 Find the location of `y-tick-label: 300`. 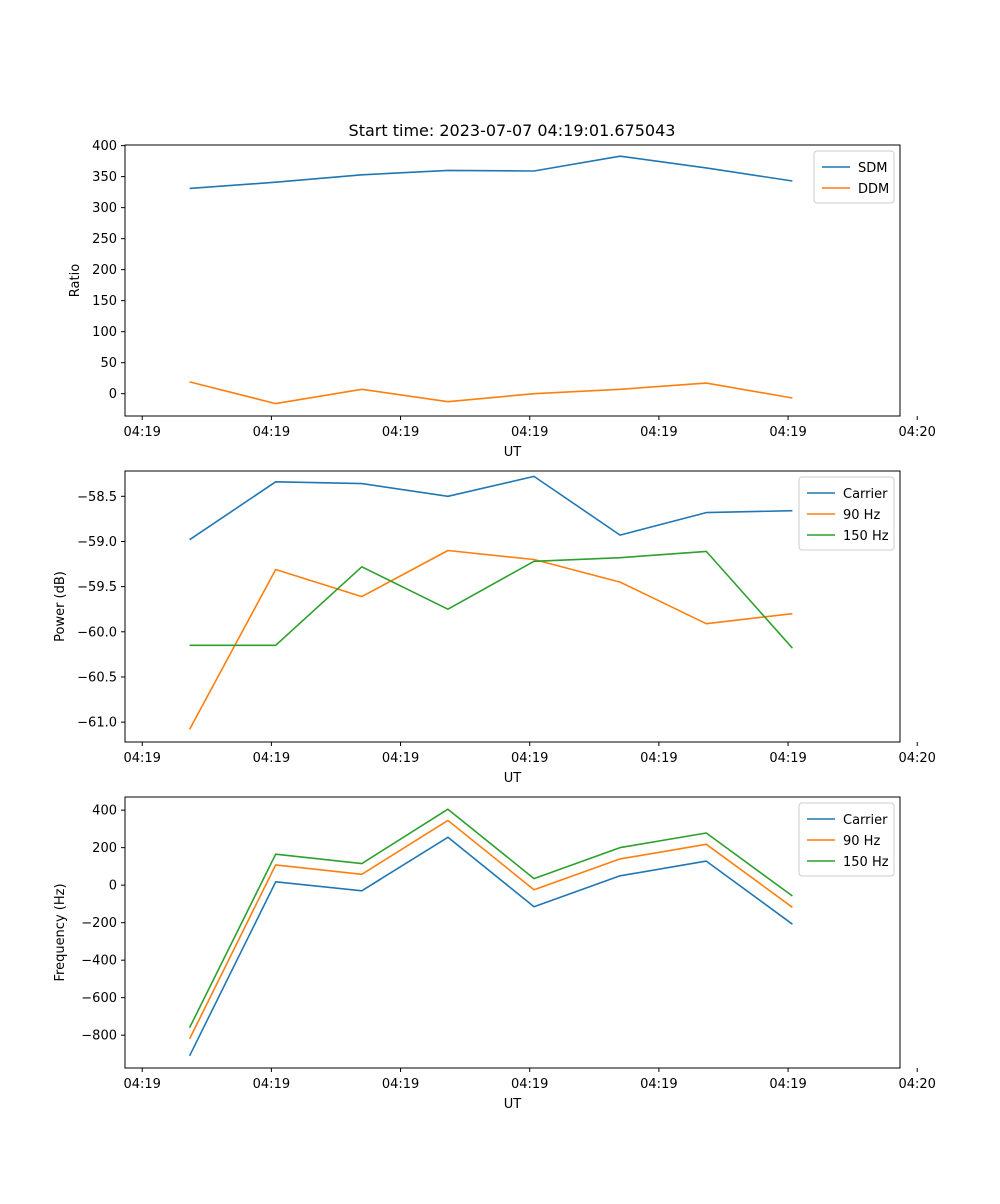

y-tick-label: 300 is located at coordinates (104, 208).